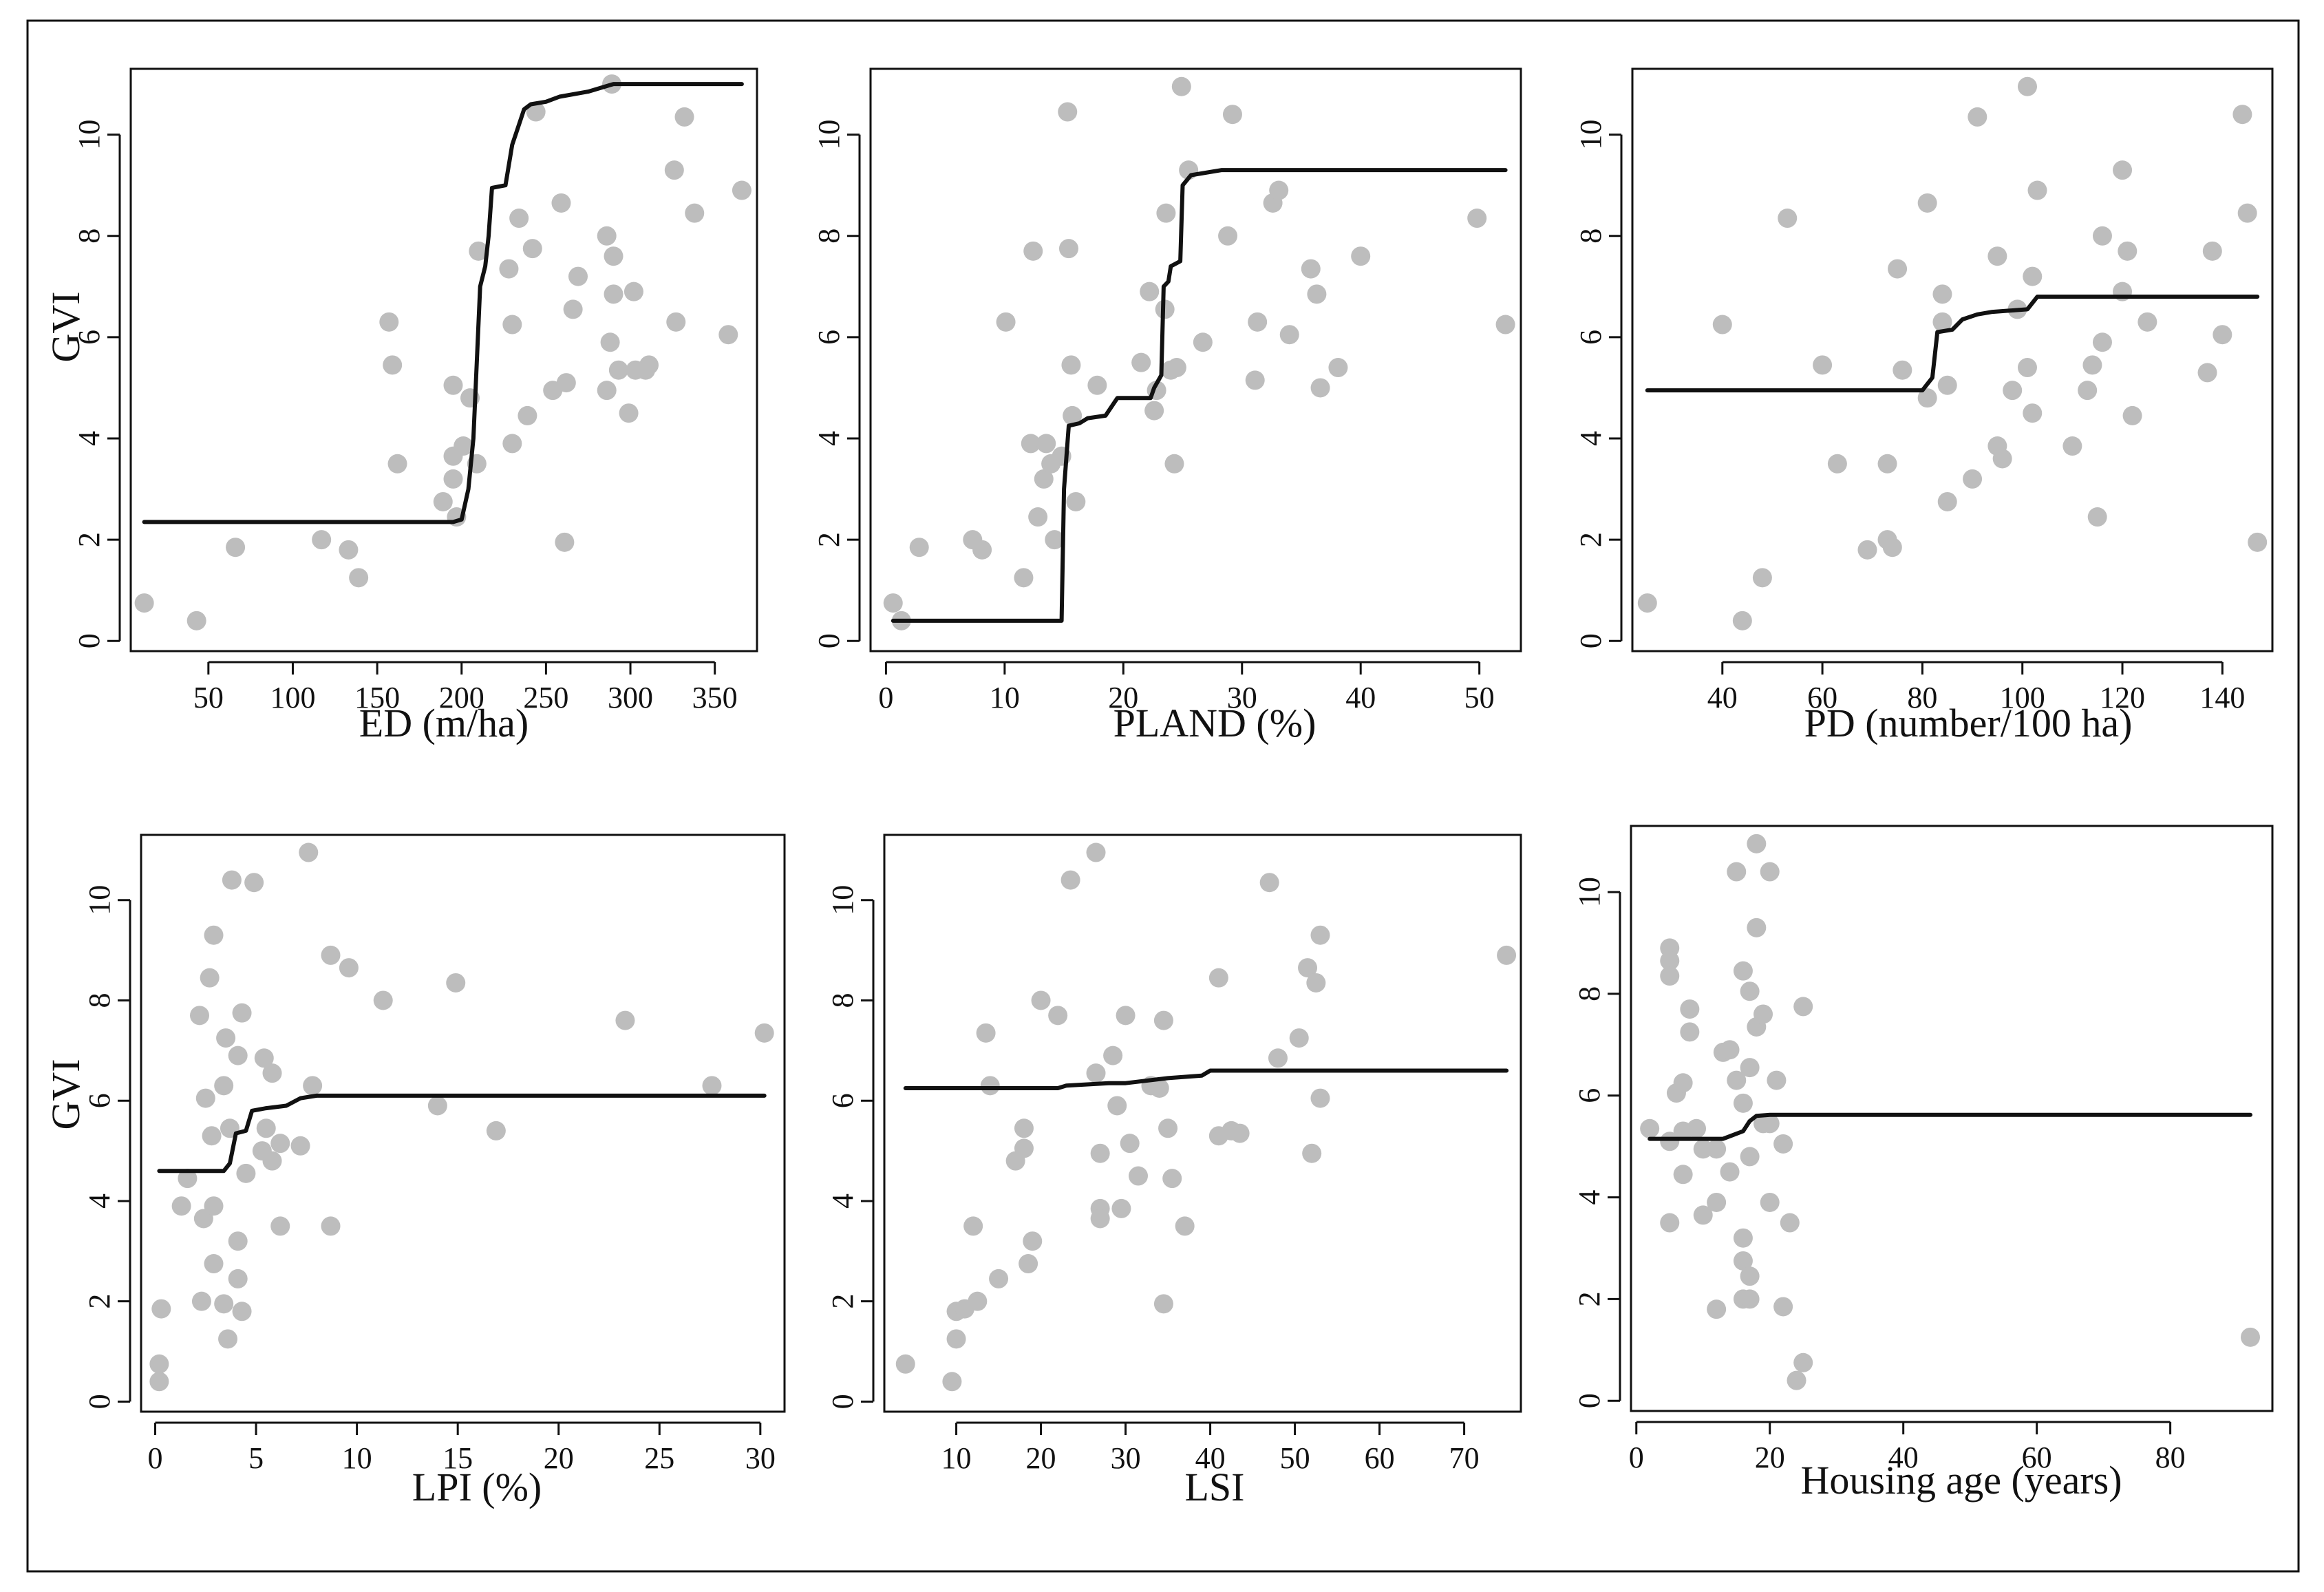 This screenshot has width=2324, height=1592. Describe the element at coordinates (2170, 1457) in the screenshot. I see `x-tick-label: 80` at that location.